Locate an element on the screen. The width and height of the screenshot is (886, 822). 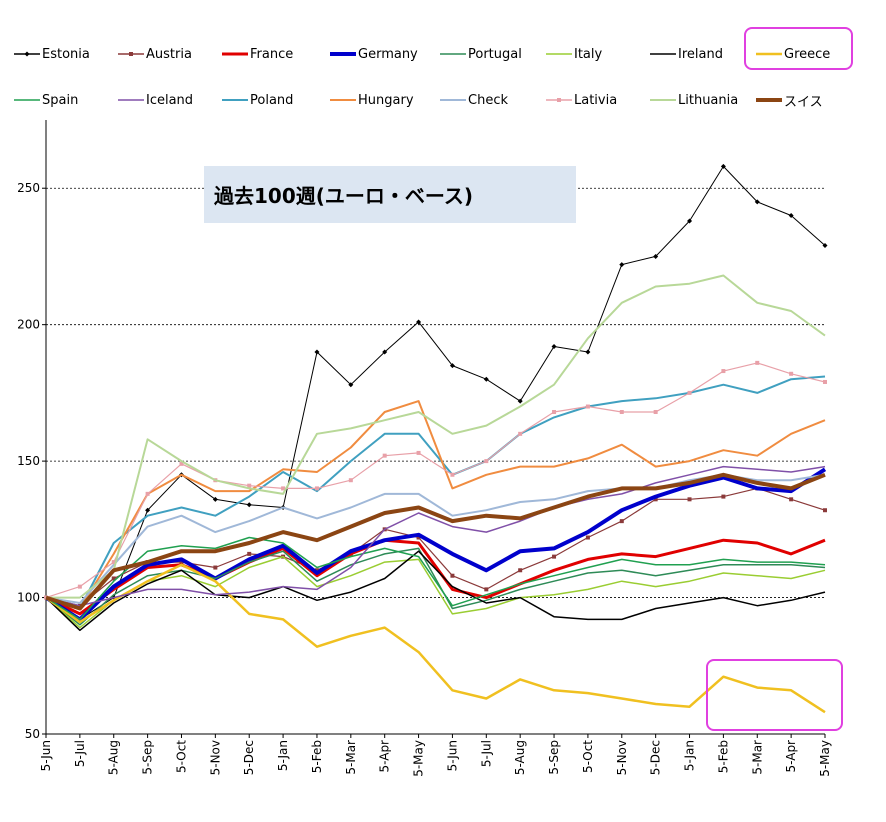
legend-item: Italy is located at coordinates (574, 54).